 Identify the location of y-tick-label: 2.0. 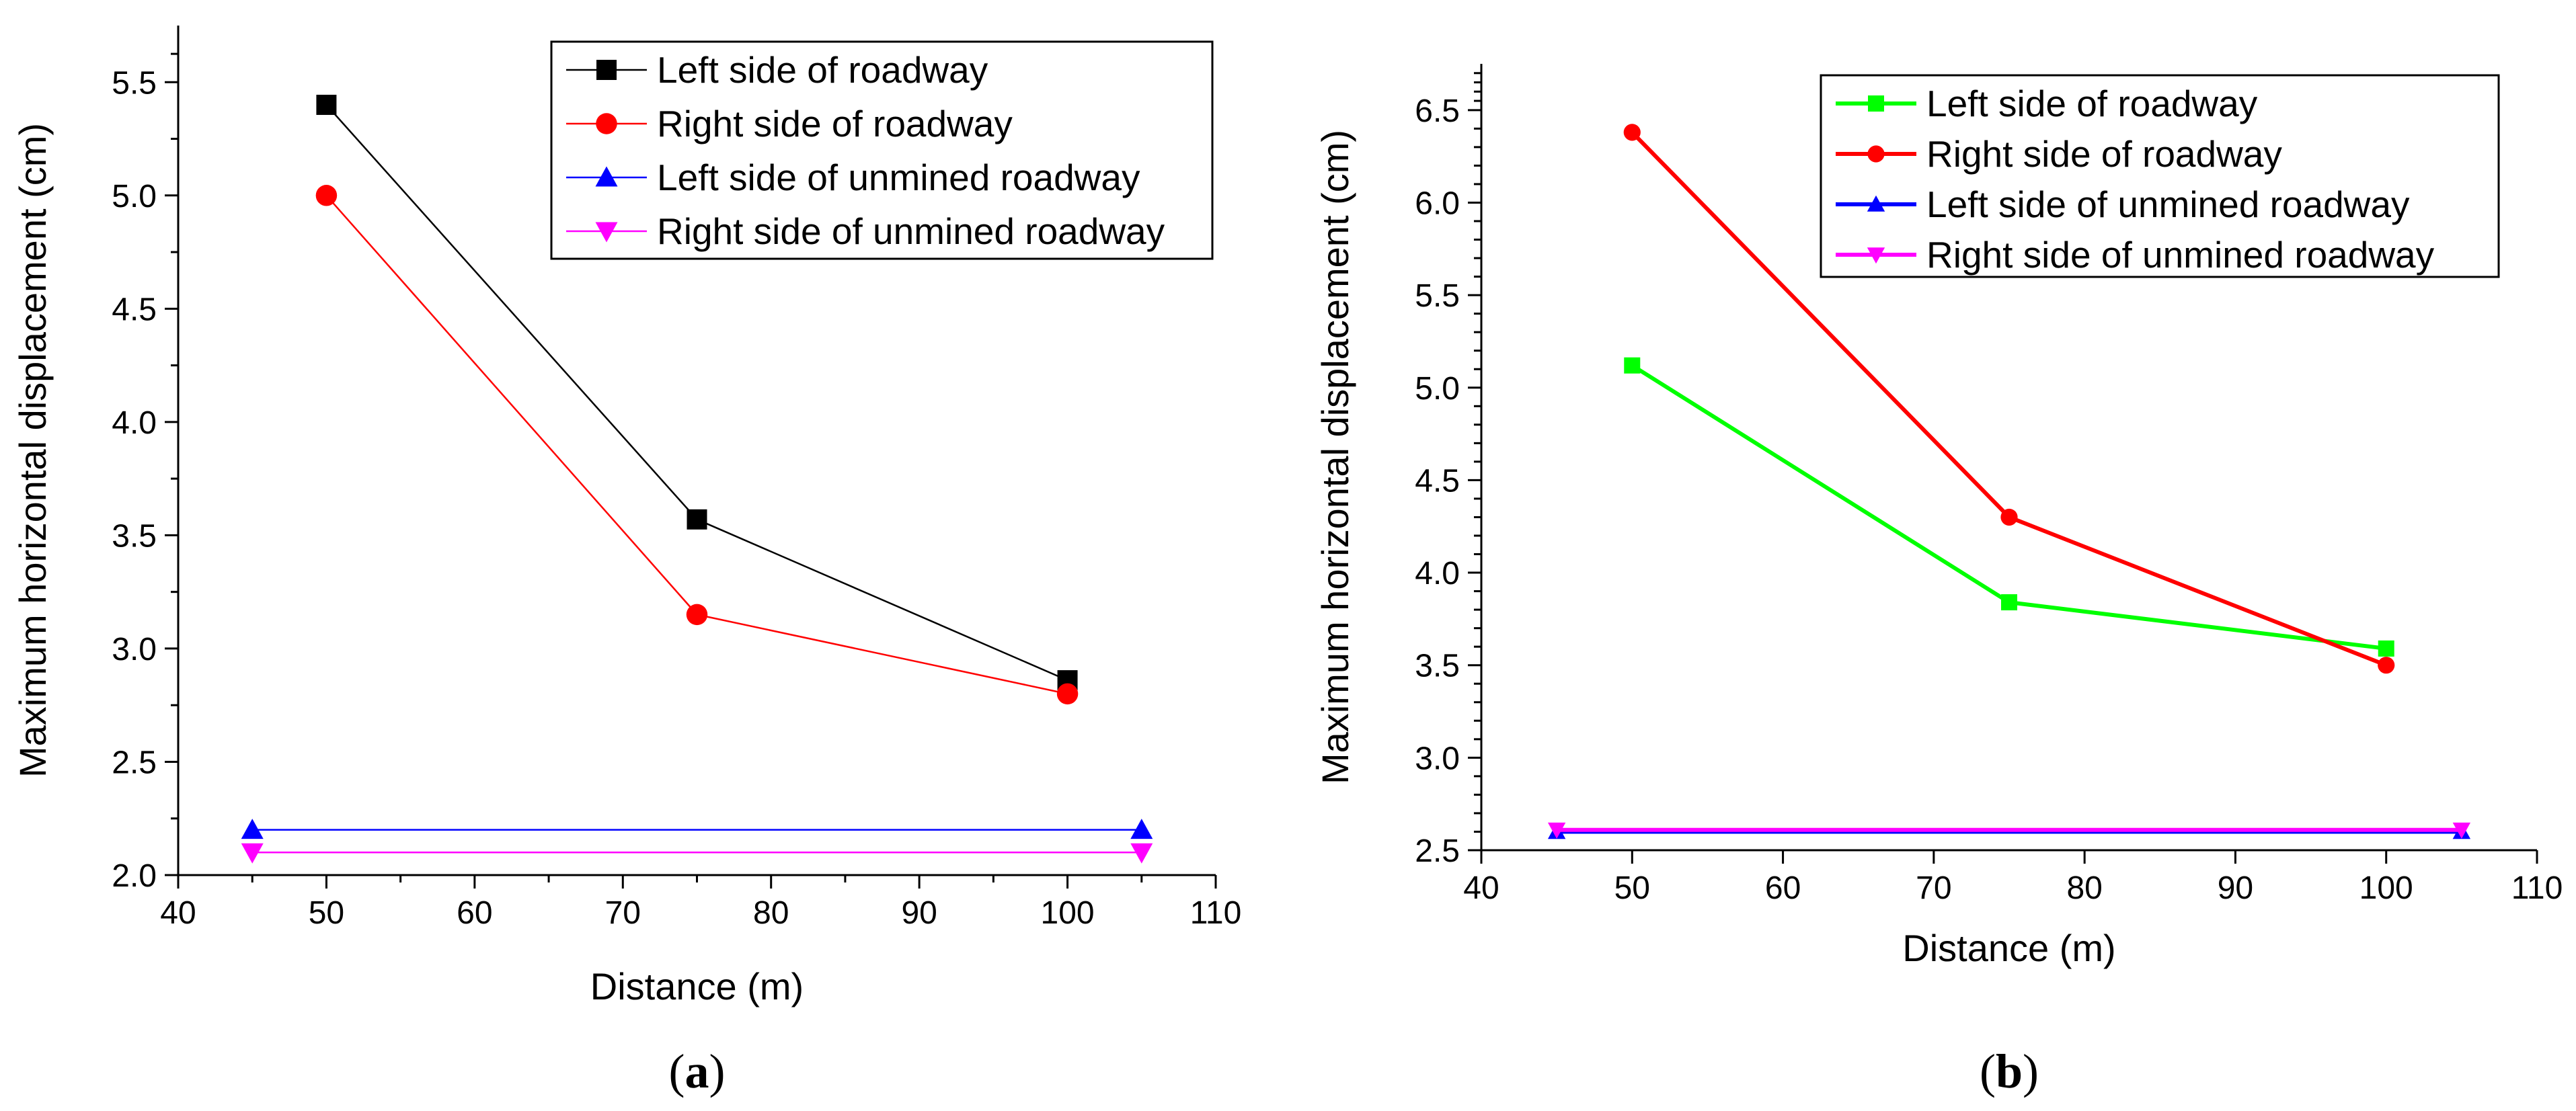
(135, 876).